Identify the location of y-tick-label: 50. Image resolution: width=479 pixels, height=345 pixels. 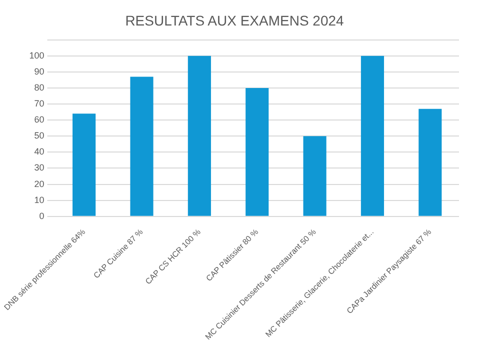
(39, 135).